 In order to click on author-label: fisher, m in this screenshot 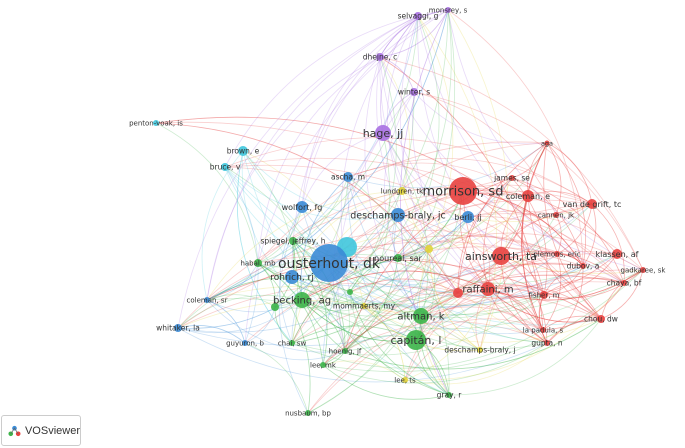, I will do `click(544, 295)`.